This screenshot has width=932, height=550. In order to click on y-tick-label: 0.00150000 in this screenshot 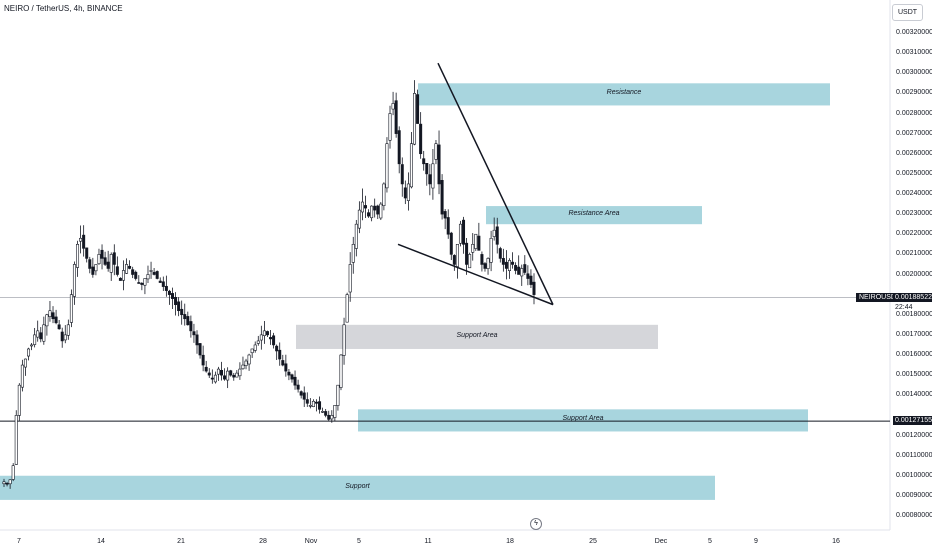, I will do `click(914, 375)`.